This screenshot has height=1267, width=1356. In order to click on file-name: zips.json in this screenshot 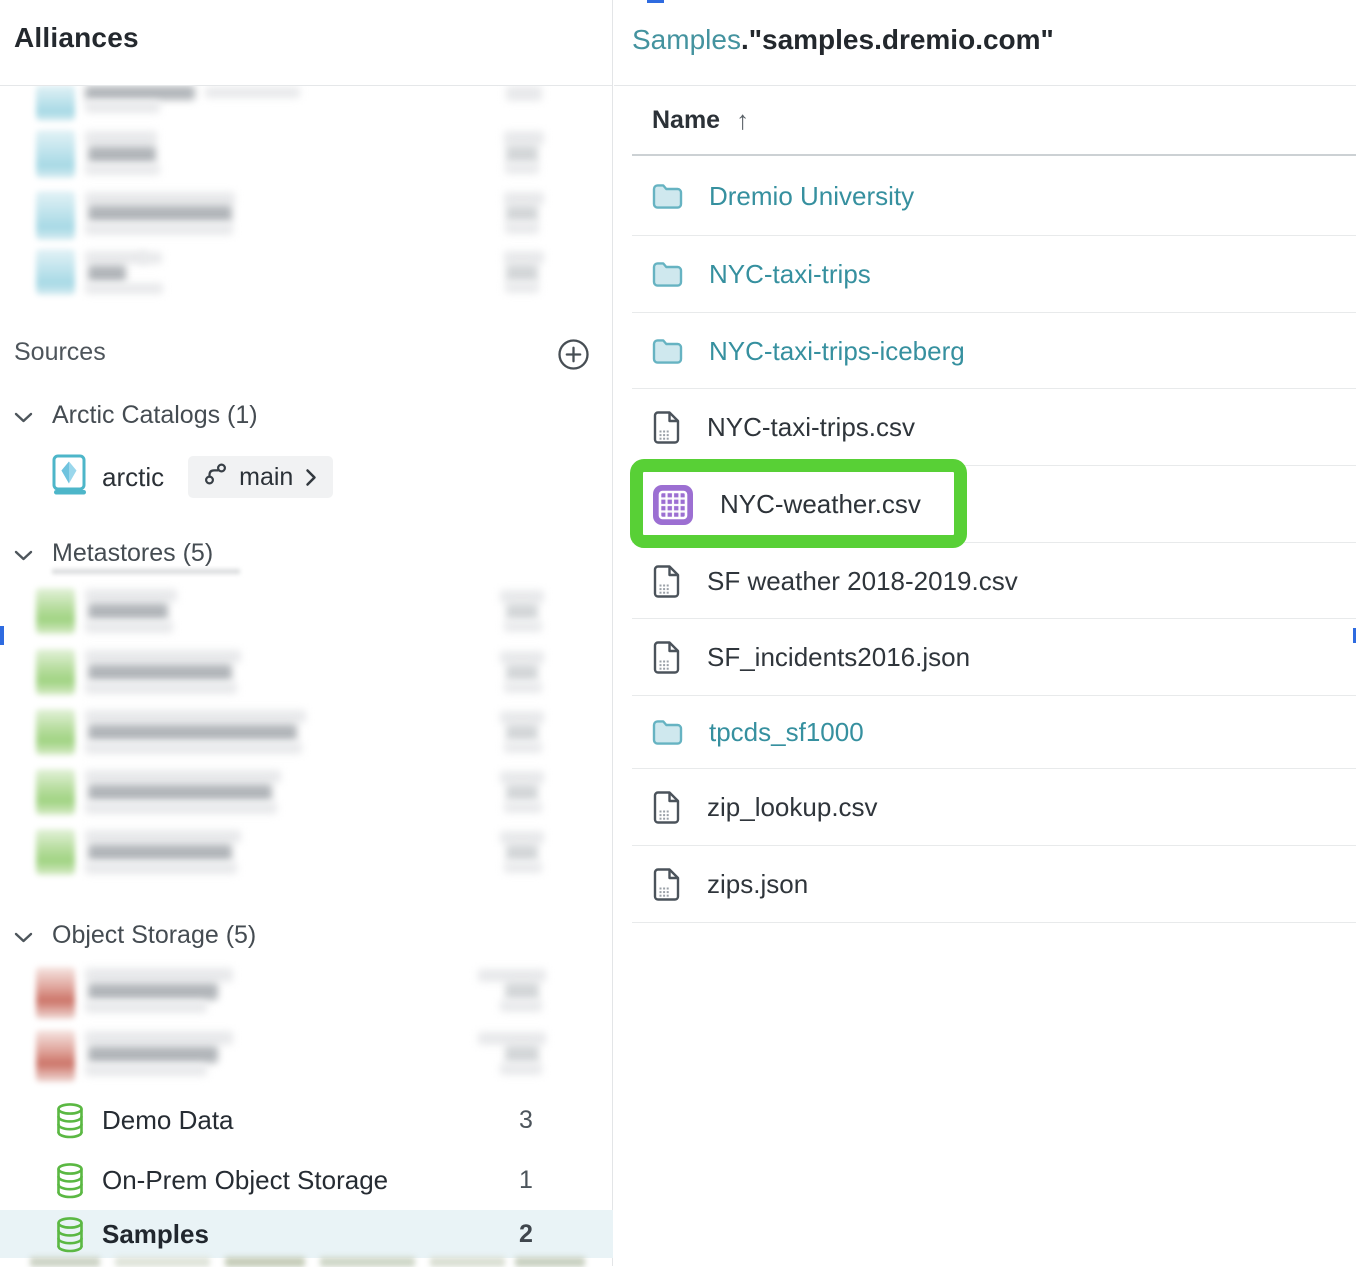, I will do `click(758, 884)`.